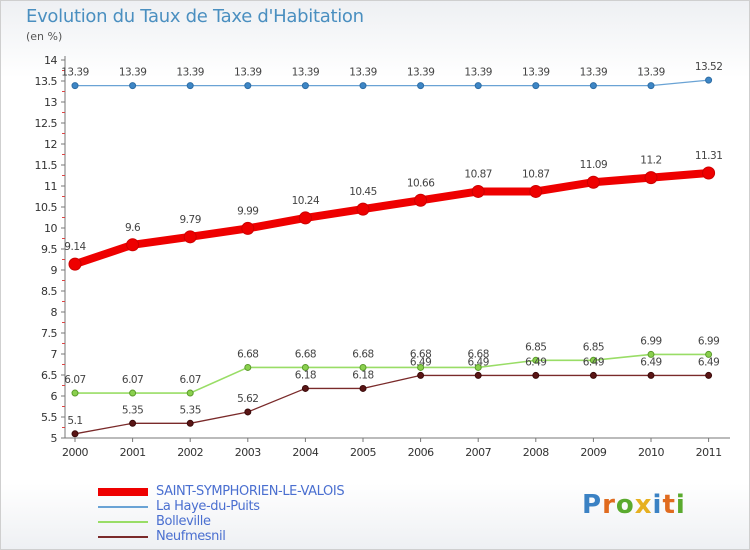 This screenshot has height=550, width=750. What do you see at coordinates (625, 505) in the screenshot?
I see `logo-letter: o` at bounding box center [625, 505].